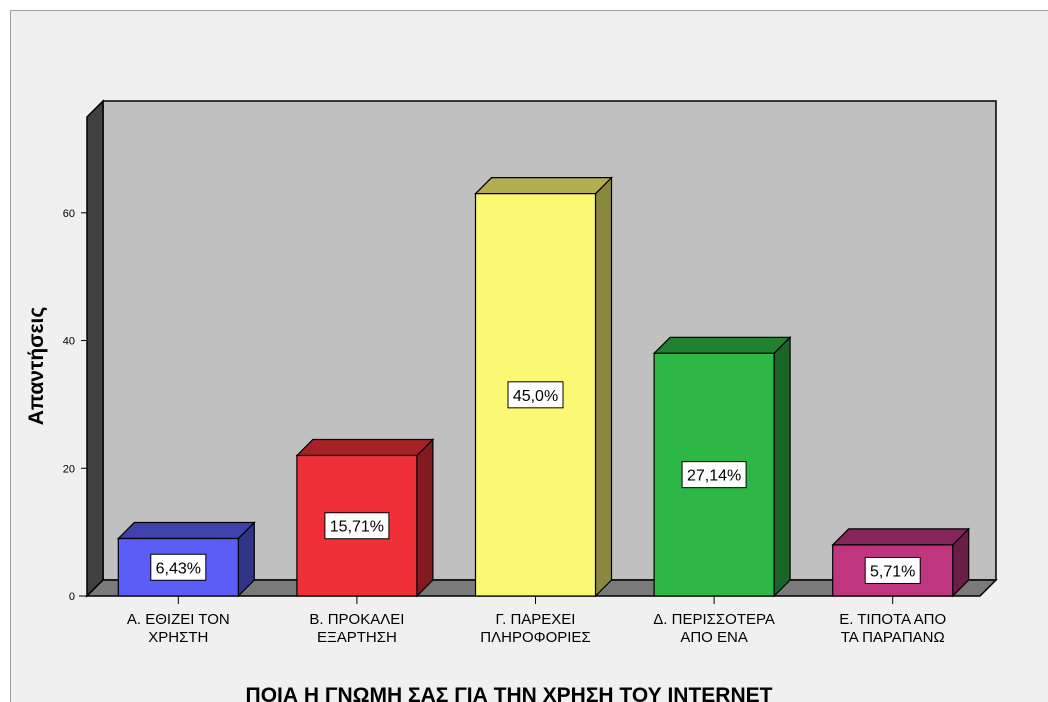 The image size is (1048, 702). I want to click on x-tick-label: Δ. ΠΕΡΙΣΣΟΤΕΡΑ, so click(714, 619).